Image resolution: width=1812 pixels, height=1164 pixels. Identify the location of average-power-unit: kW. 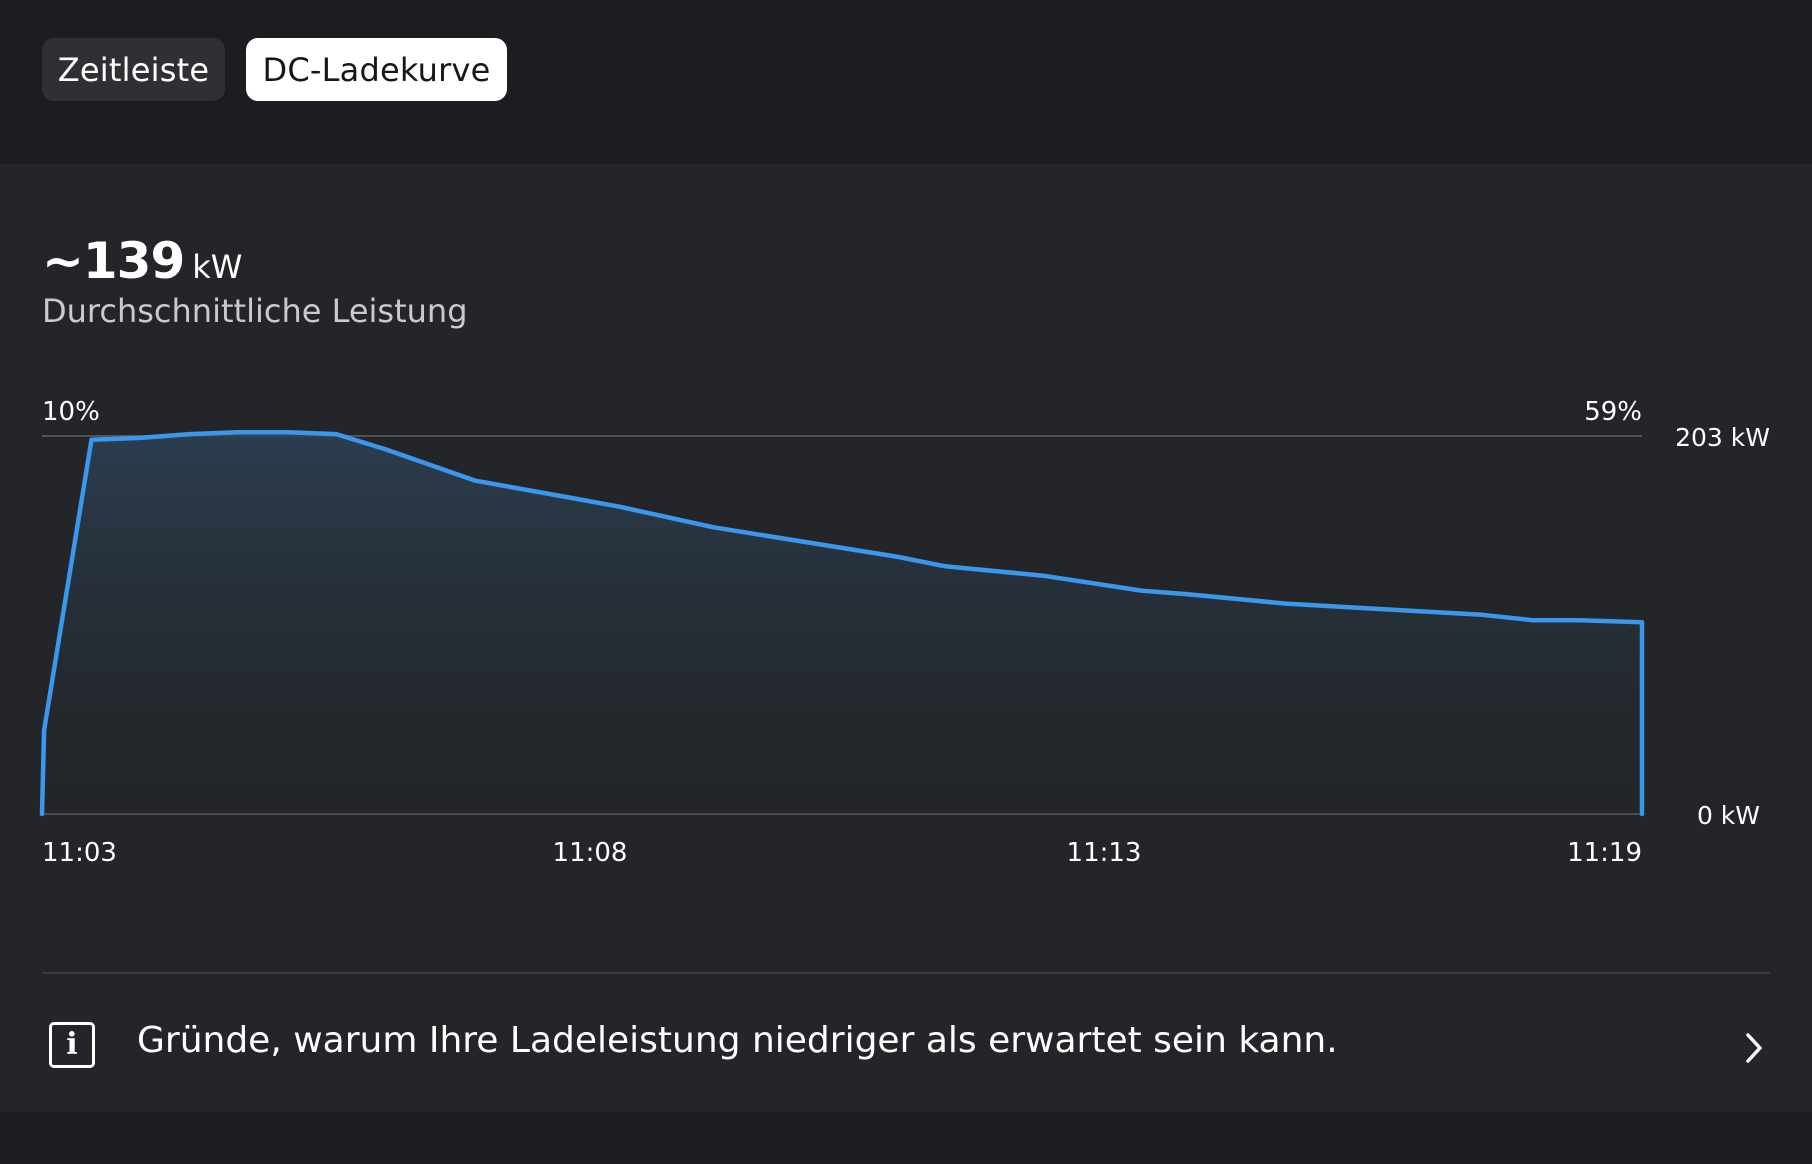
(217, 267).